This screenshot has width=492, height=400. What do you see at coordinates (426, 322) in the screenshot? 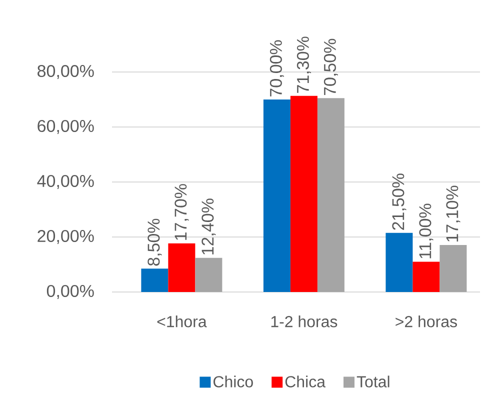
I see `x-tick-label: >2 horas` at bounding box center [426, 322].